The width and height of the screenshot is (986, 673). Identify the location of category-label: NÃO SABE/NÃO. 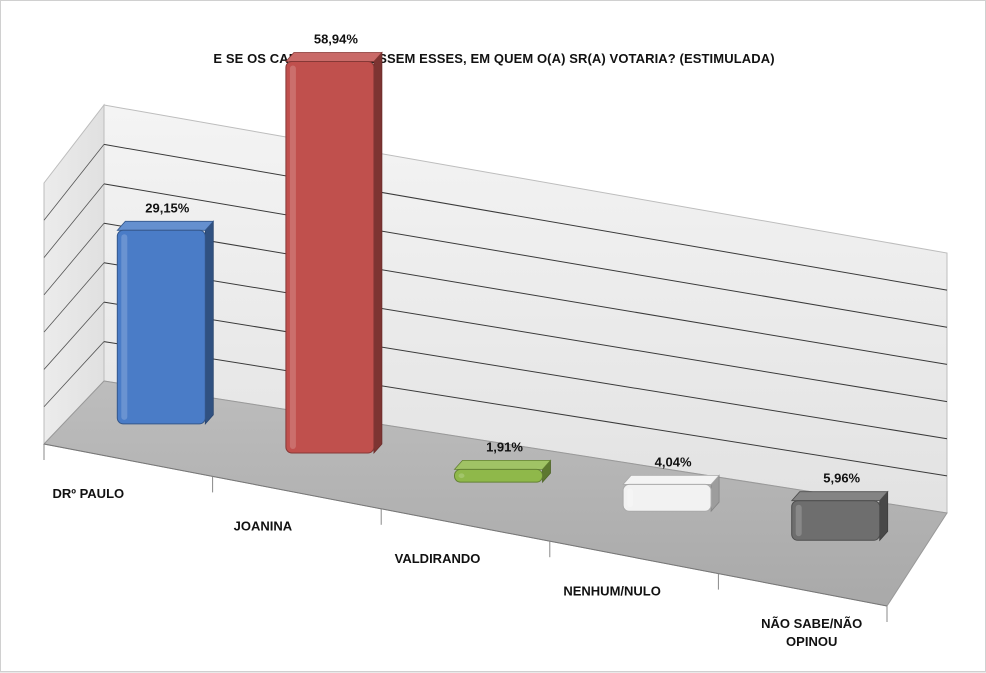
(811, 623).